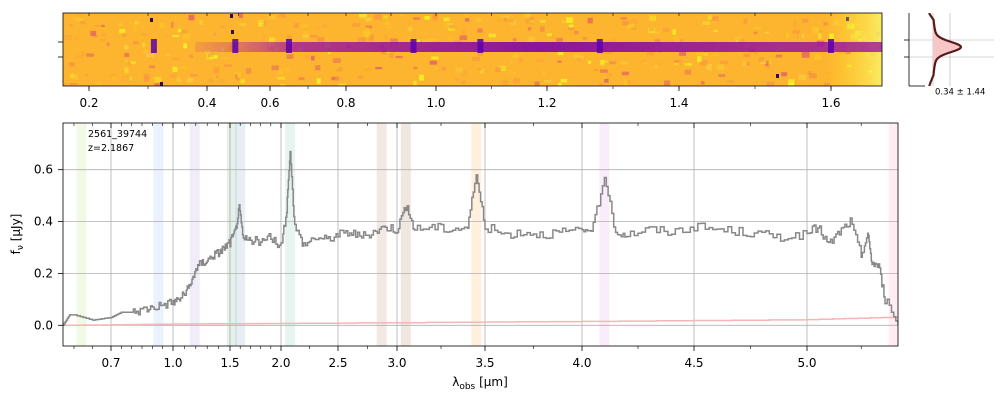 The image size is (1000, 400). What do you see at coordinates (581, 363) in the screenshot?
I see `spectrum1d-x-tick-label: 4.0` at bounding box center [581, 363].